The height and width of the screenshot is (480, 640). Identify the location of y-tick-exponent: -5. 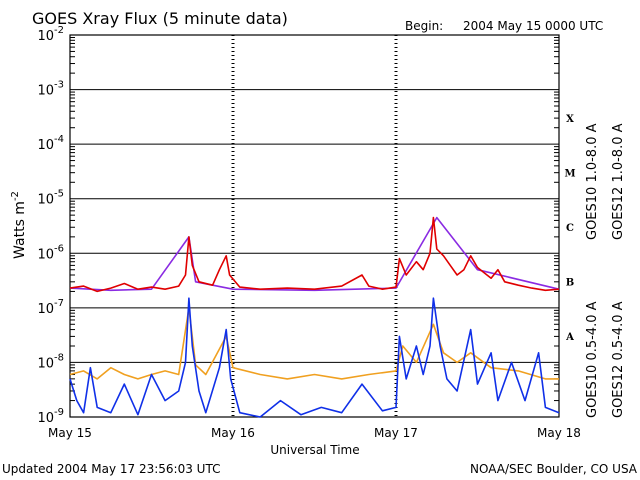
(59, 194).